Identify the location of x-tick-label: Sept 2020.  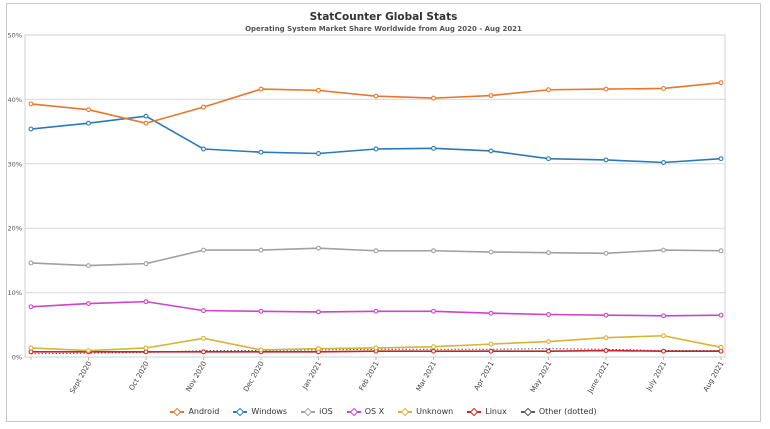
(80, 377).